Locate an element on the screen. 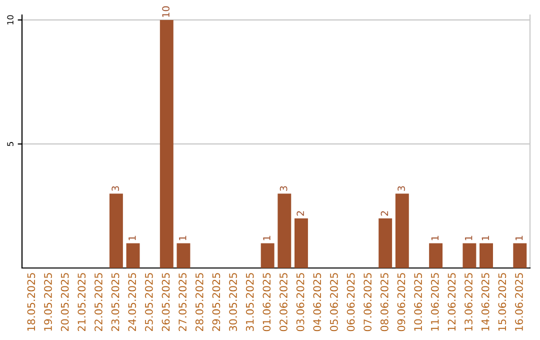 This screenshot has height=340, width=540. x-tick-label: 15.06.2025 is located at coordinates (502, 302).